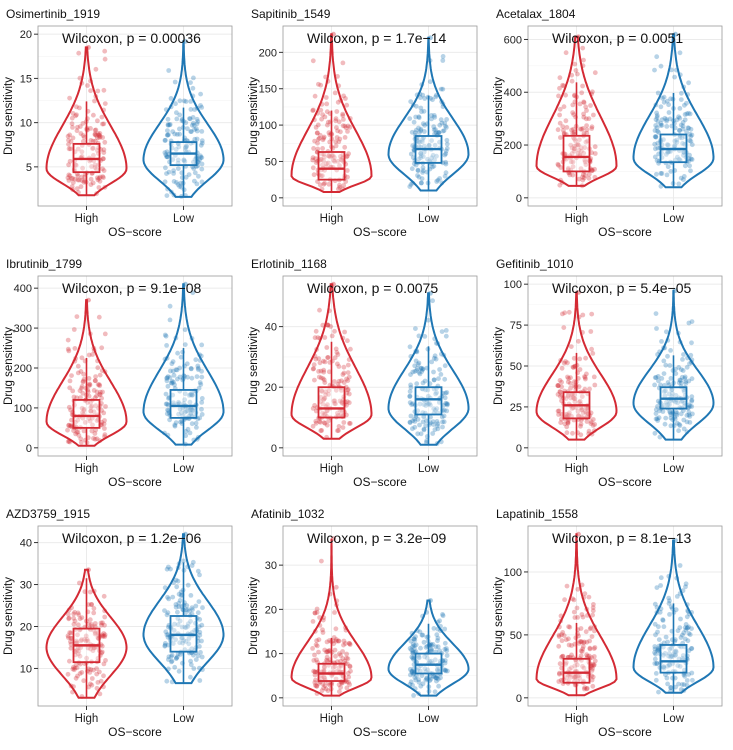 This screenshot has width=733, height=750. What do you see at coordinates (268, 126) in the screenshot?
I see `y-tick-label: 100` at bounding box center [268, 126].